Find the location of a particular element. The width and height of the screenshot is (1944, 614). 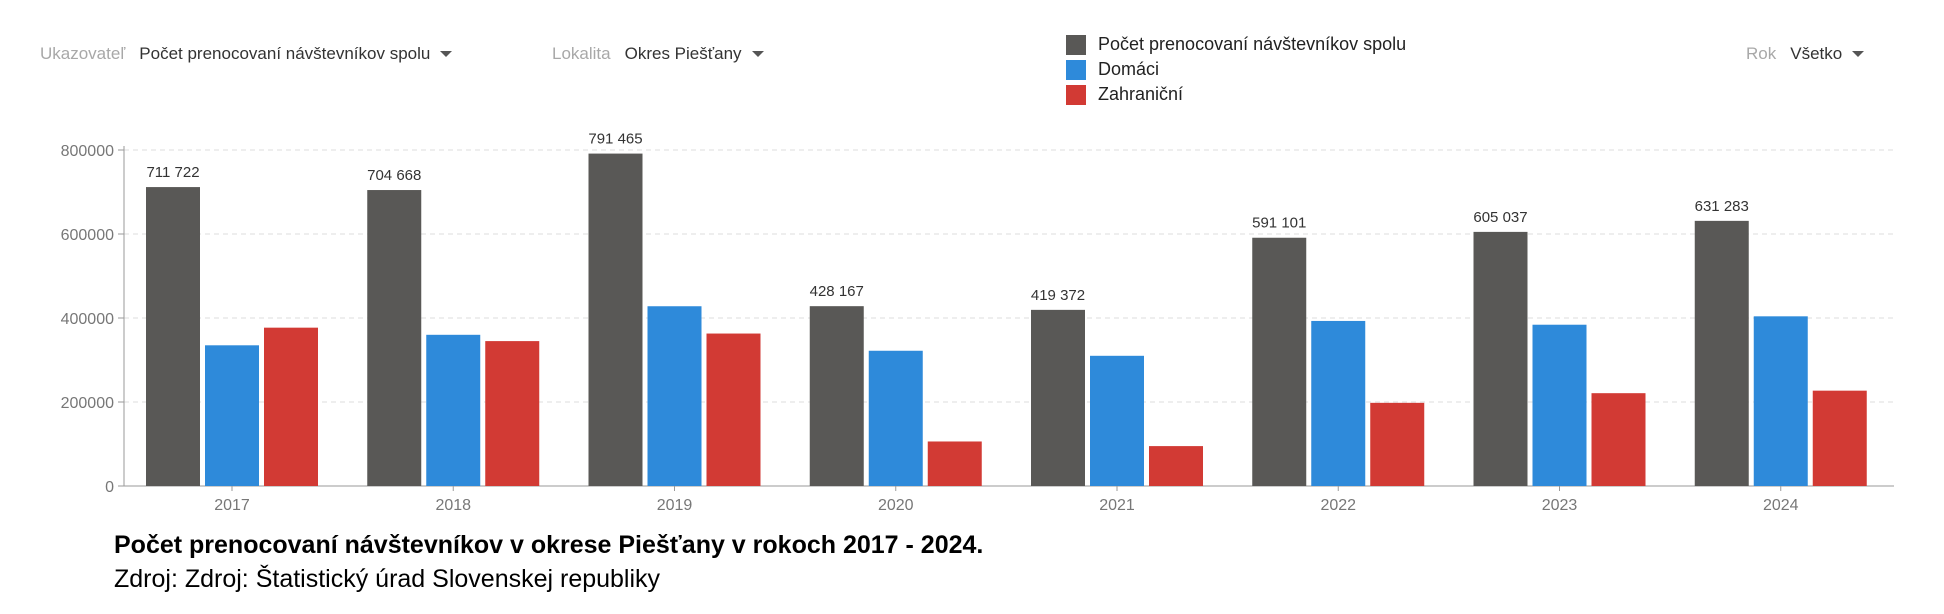

legend-item-total: Počet prenocovaní návštevníkov spolu is located at coordinates (1236, 44).